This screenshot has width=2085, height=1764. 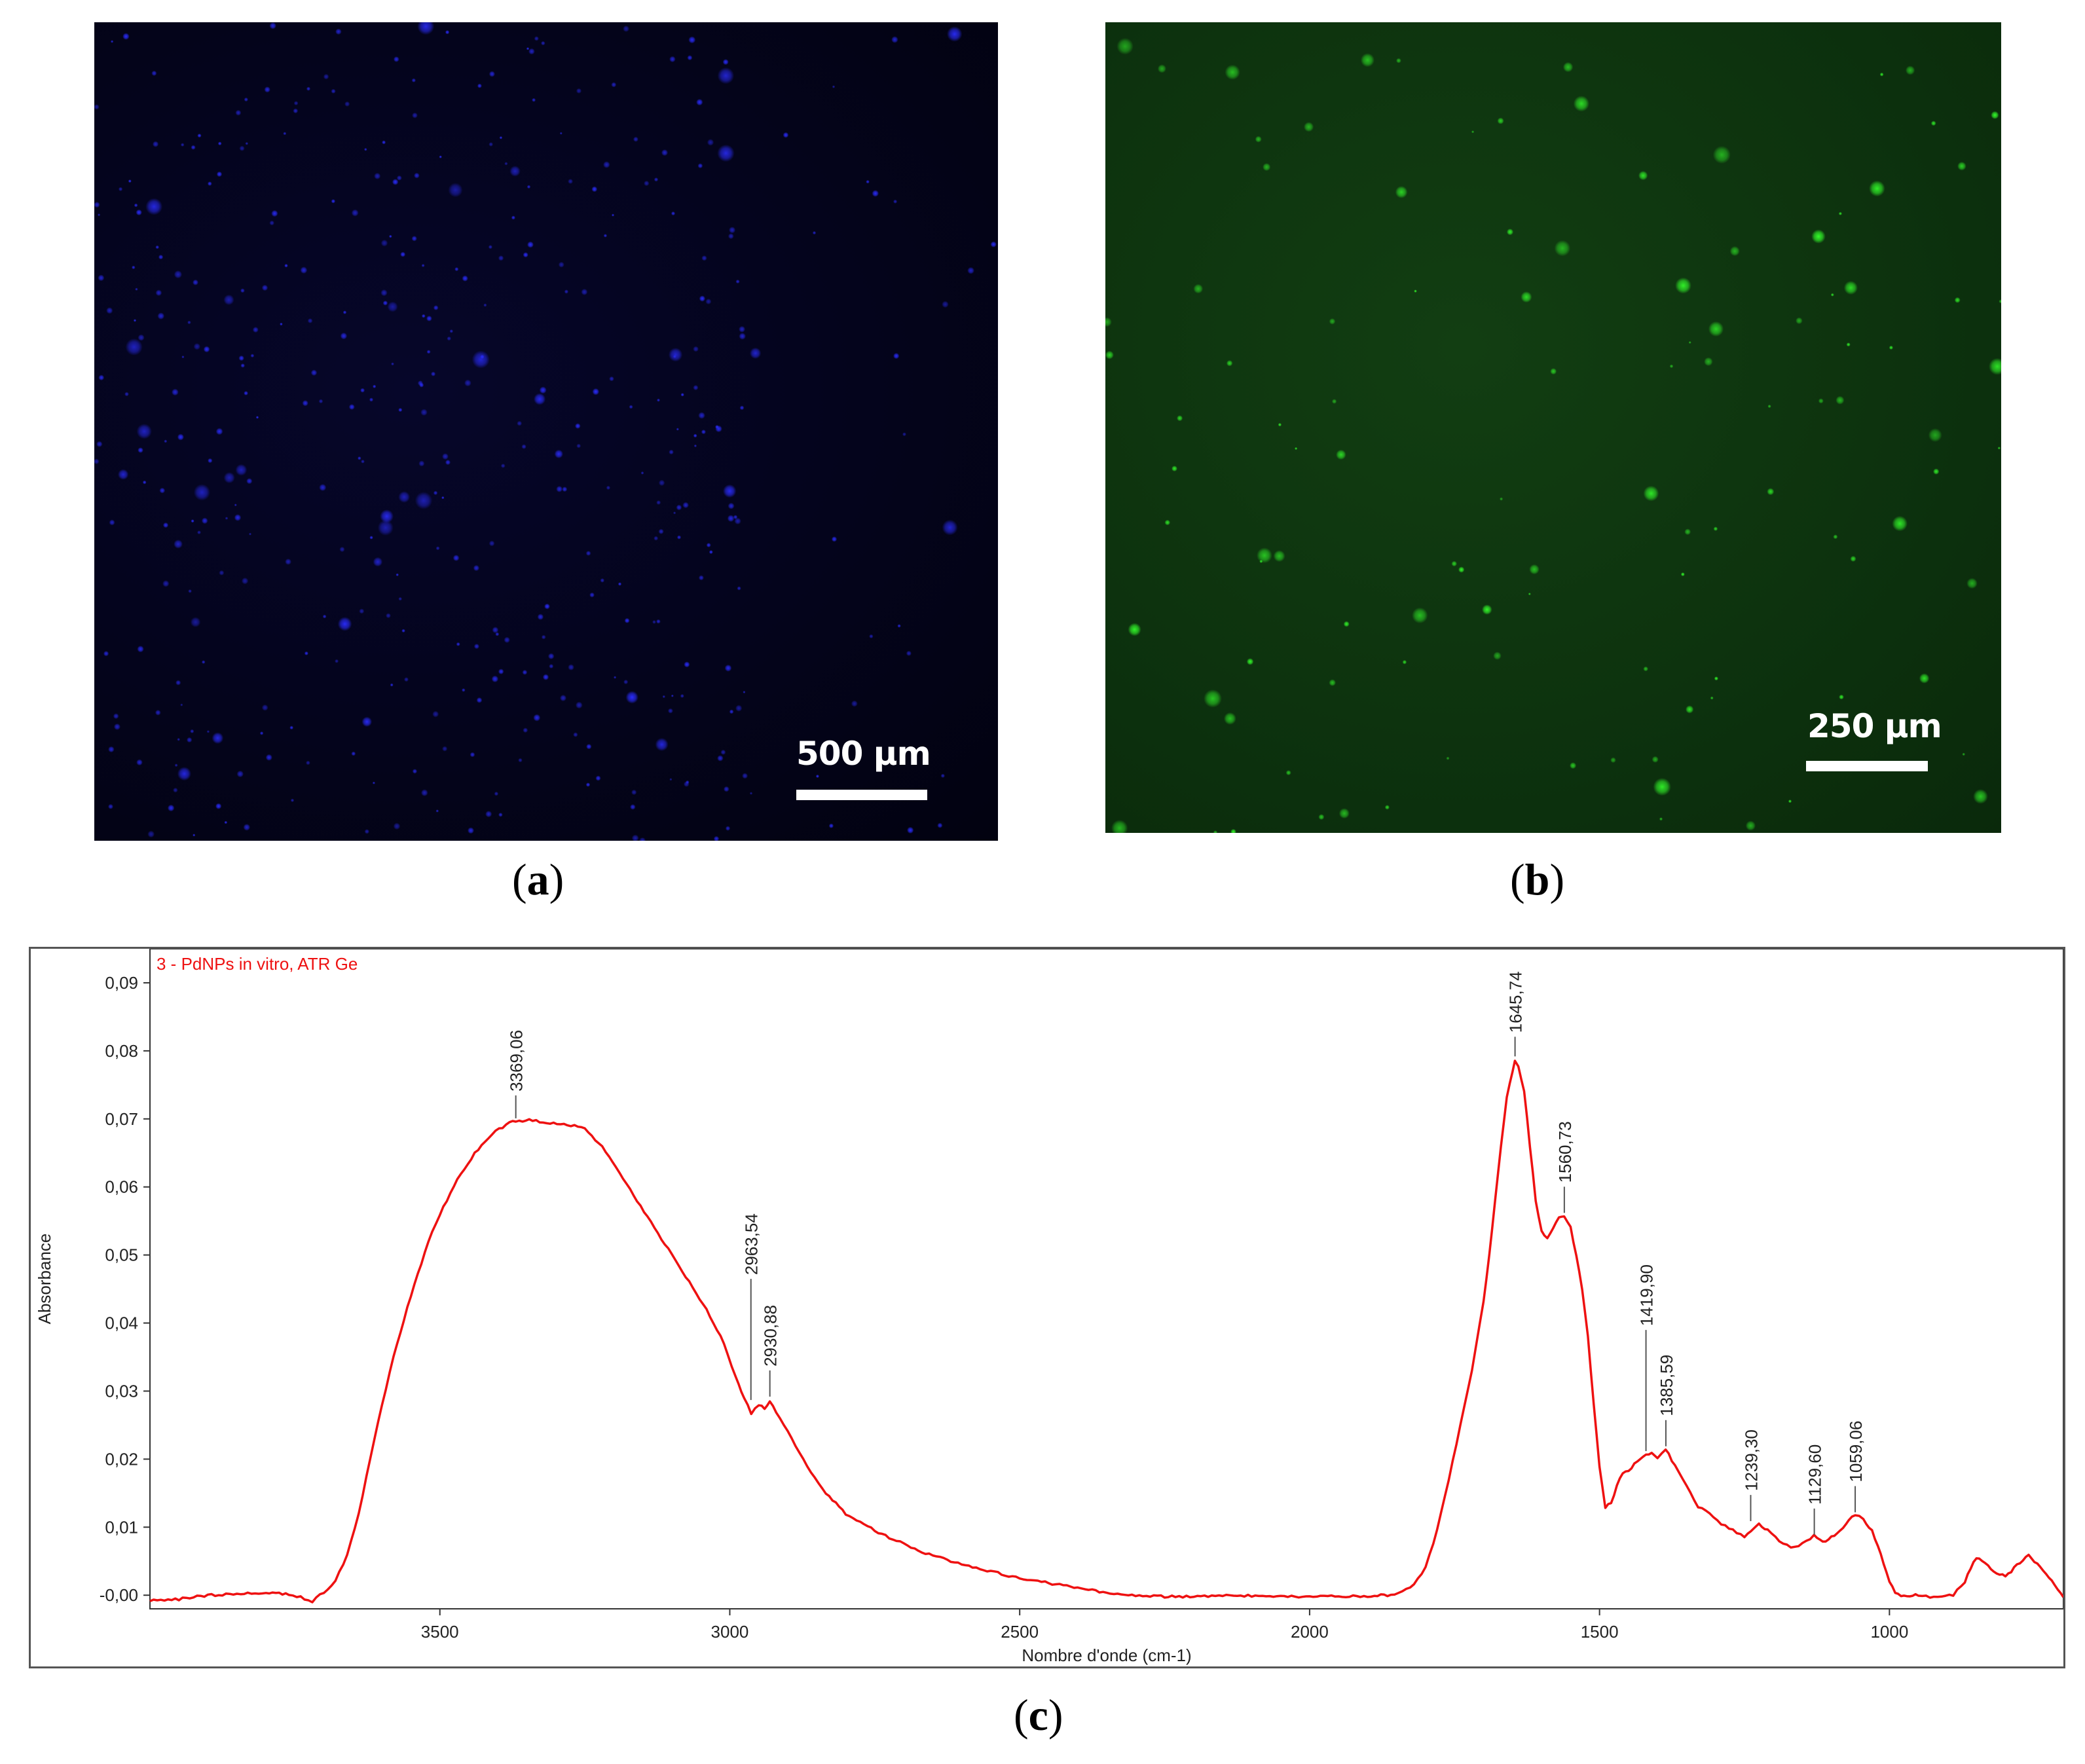 What do you see at coordinates (1889, 1632) in the screenshot?
I see `x-tick-label: 1000` at bounding box center [1889, 1632].